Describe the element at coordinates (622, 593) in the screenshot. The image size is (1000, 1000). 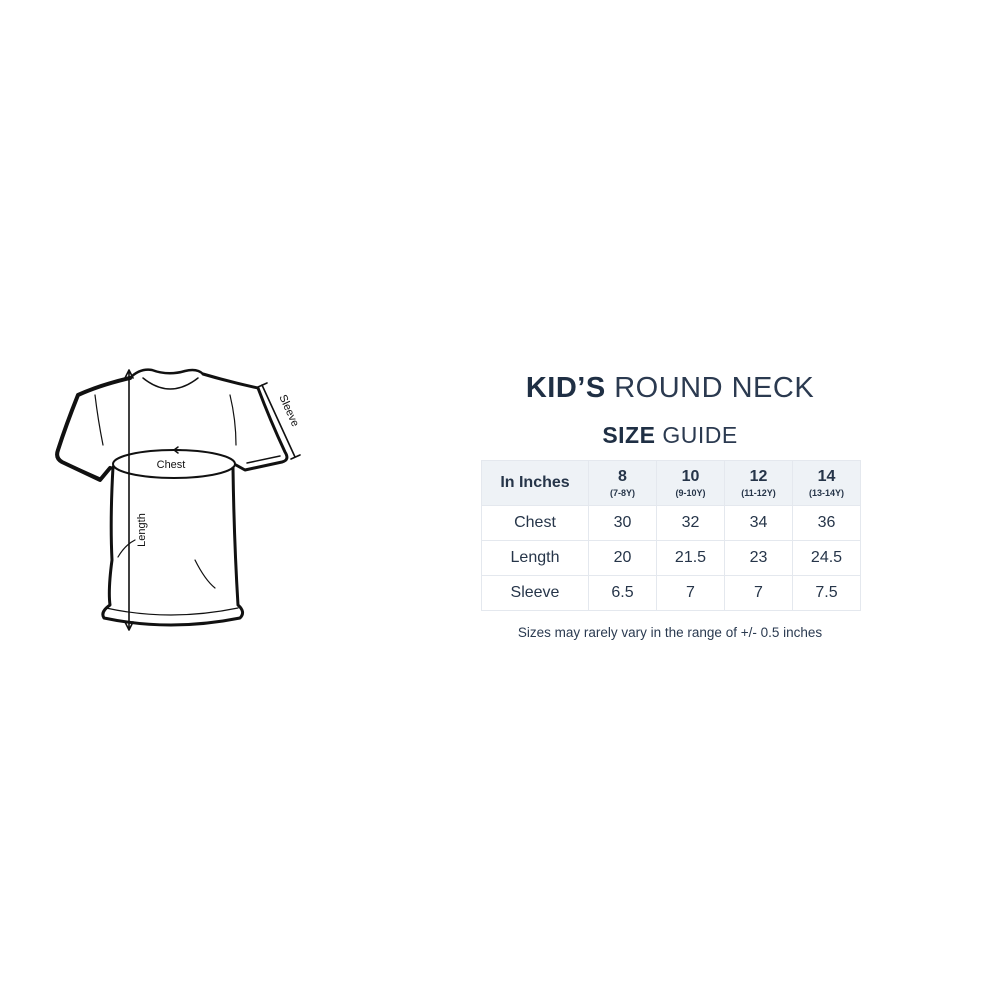
I see `cell: 6.5` at that location.